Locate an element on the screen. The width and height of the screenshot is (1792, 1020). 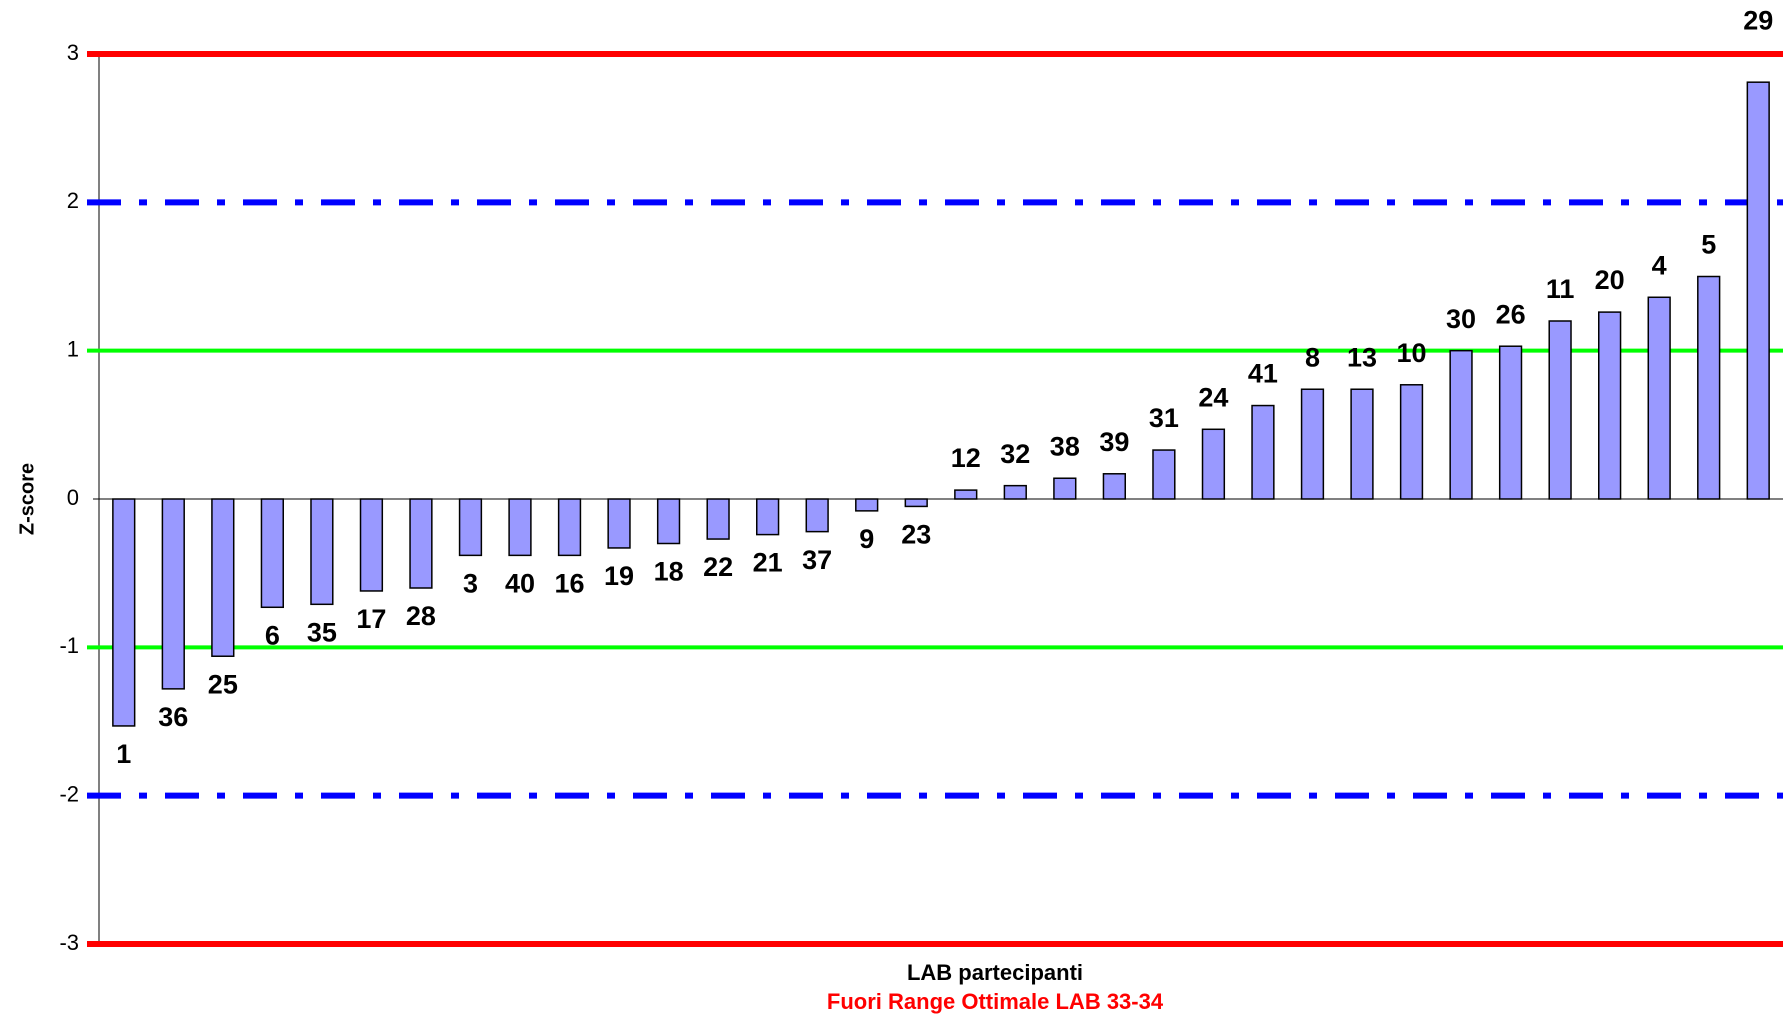
bar-label: 11 is located at coordinates (1560, 289).